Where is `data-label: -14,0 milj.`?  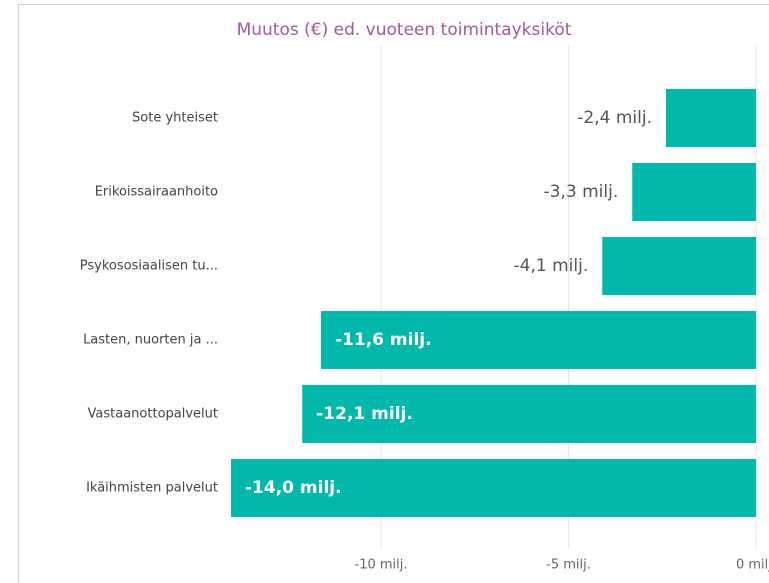 data-label: -14,0 milj. is located at coordinates (293, 488).